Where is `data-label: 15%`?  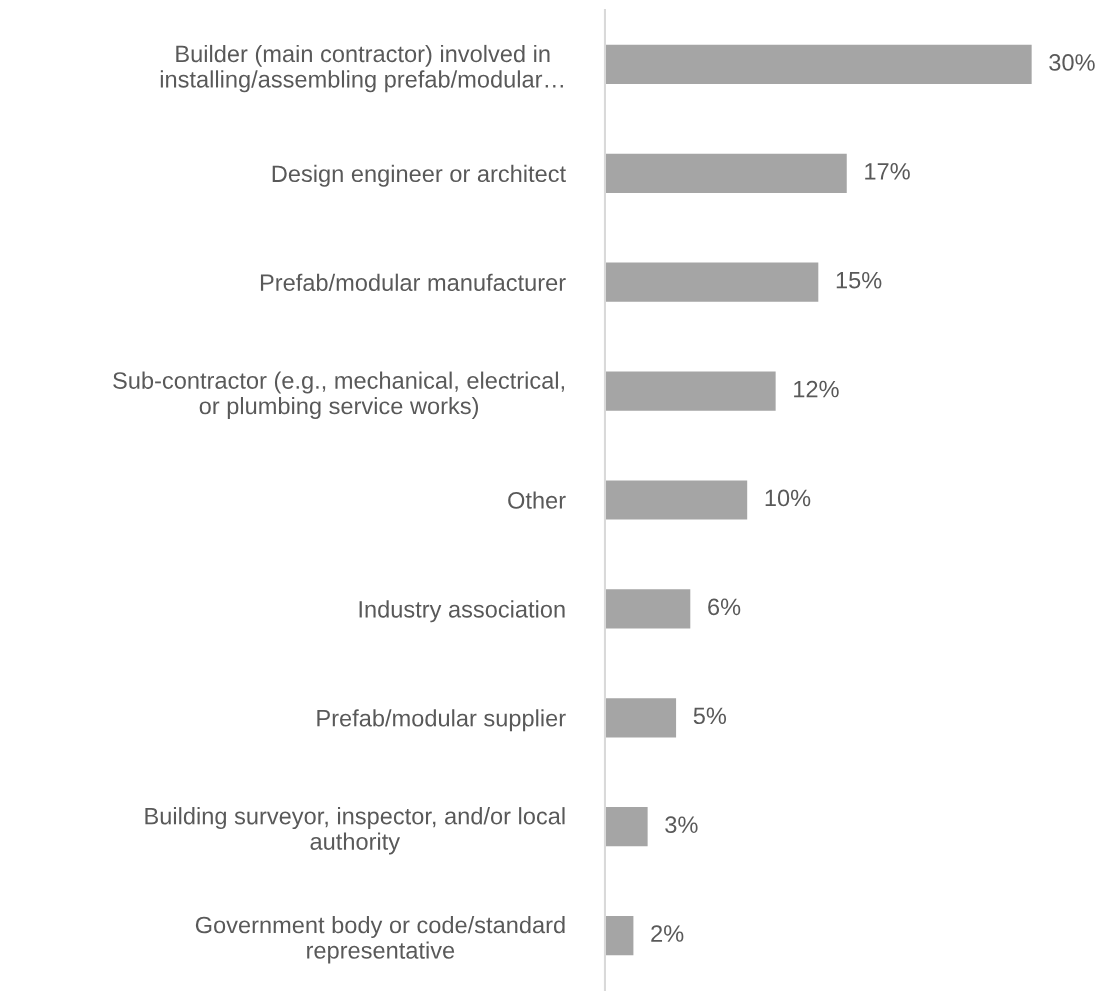
data-label: 15% is located at coordinates (859, 280).